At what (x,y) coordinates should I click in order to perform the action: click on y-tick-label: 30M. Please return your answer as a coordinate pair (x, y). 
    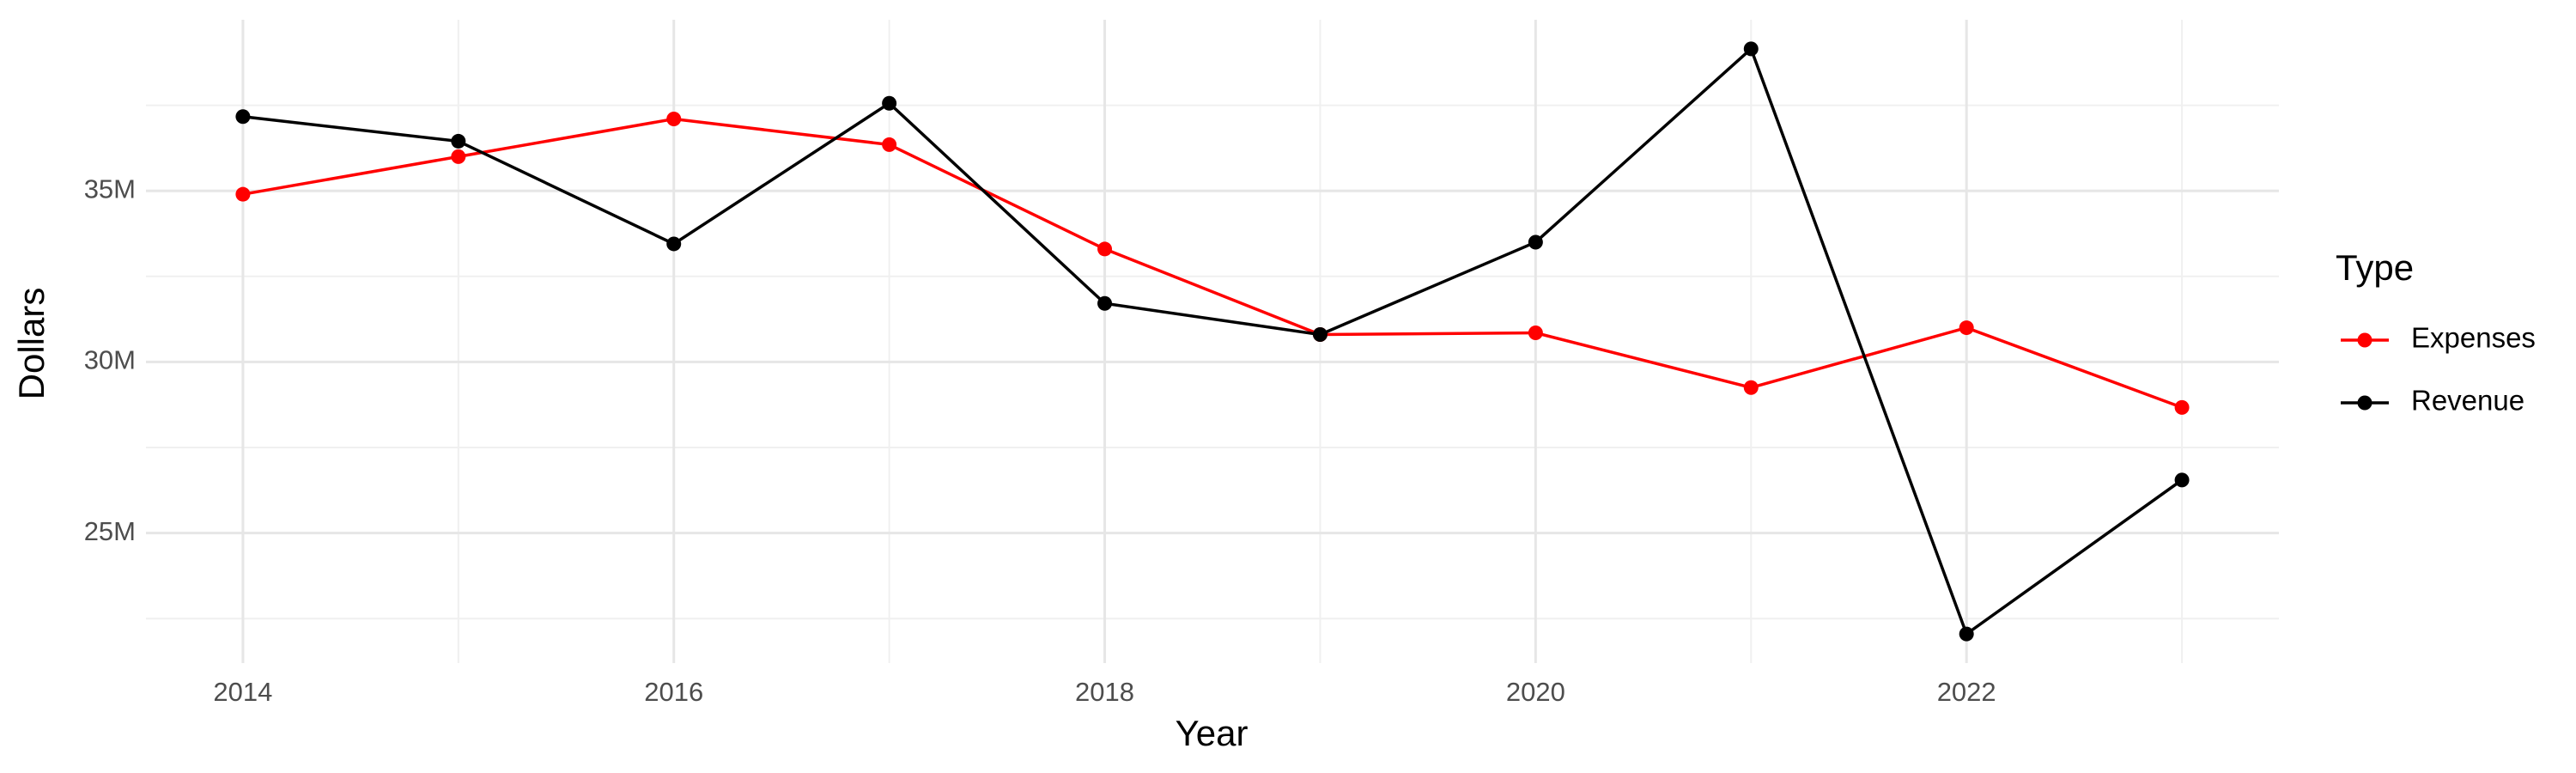
    Looking at the image, I should click on (110, 360).